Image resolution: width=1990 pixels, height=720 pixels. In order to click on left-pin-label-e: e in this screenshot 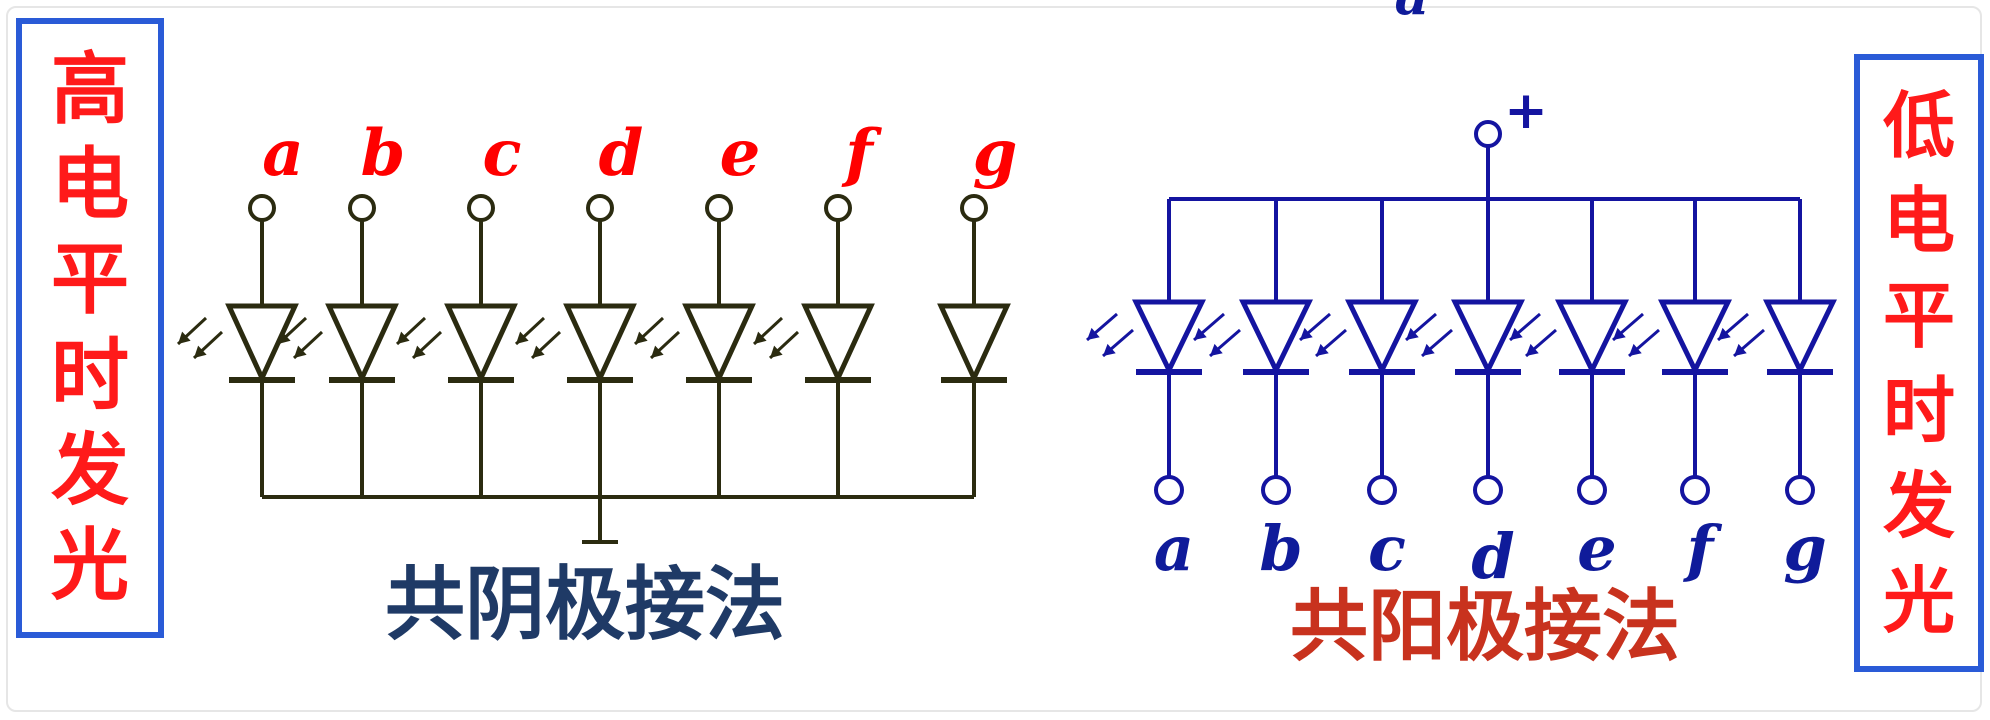, I will do `click(740, 153)`.